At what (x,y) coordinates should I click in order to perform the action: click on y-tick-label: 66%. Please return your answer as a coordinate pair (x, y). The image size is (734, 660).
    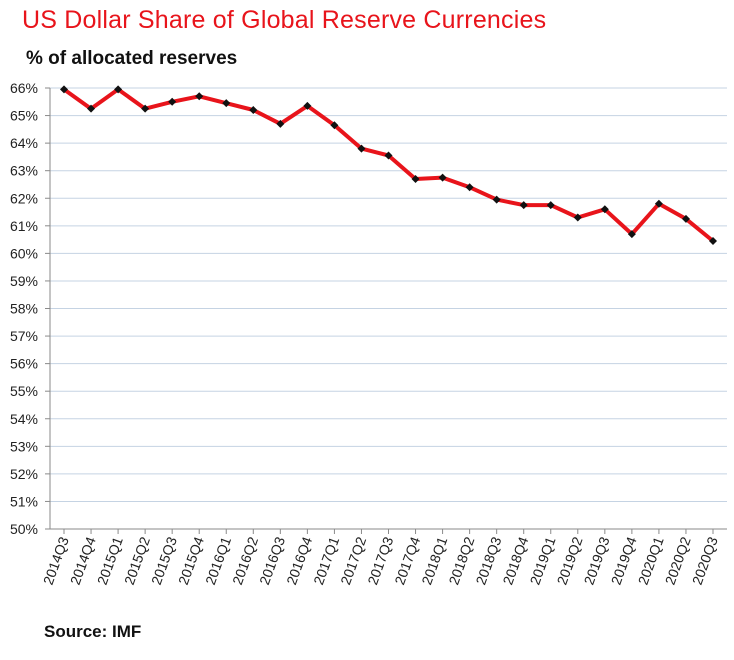
    Looking at the image, I should click on (24, 88).